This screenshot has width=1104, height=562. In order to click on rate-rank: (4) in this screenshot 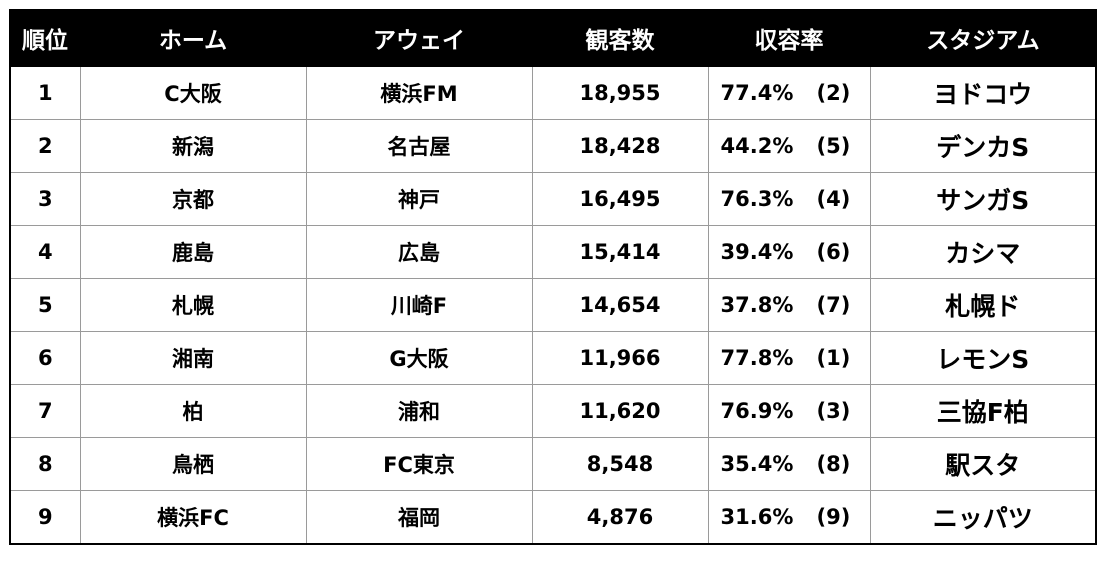, I will do `click(833, 199)`.